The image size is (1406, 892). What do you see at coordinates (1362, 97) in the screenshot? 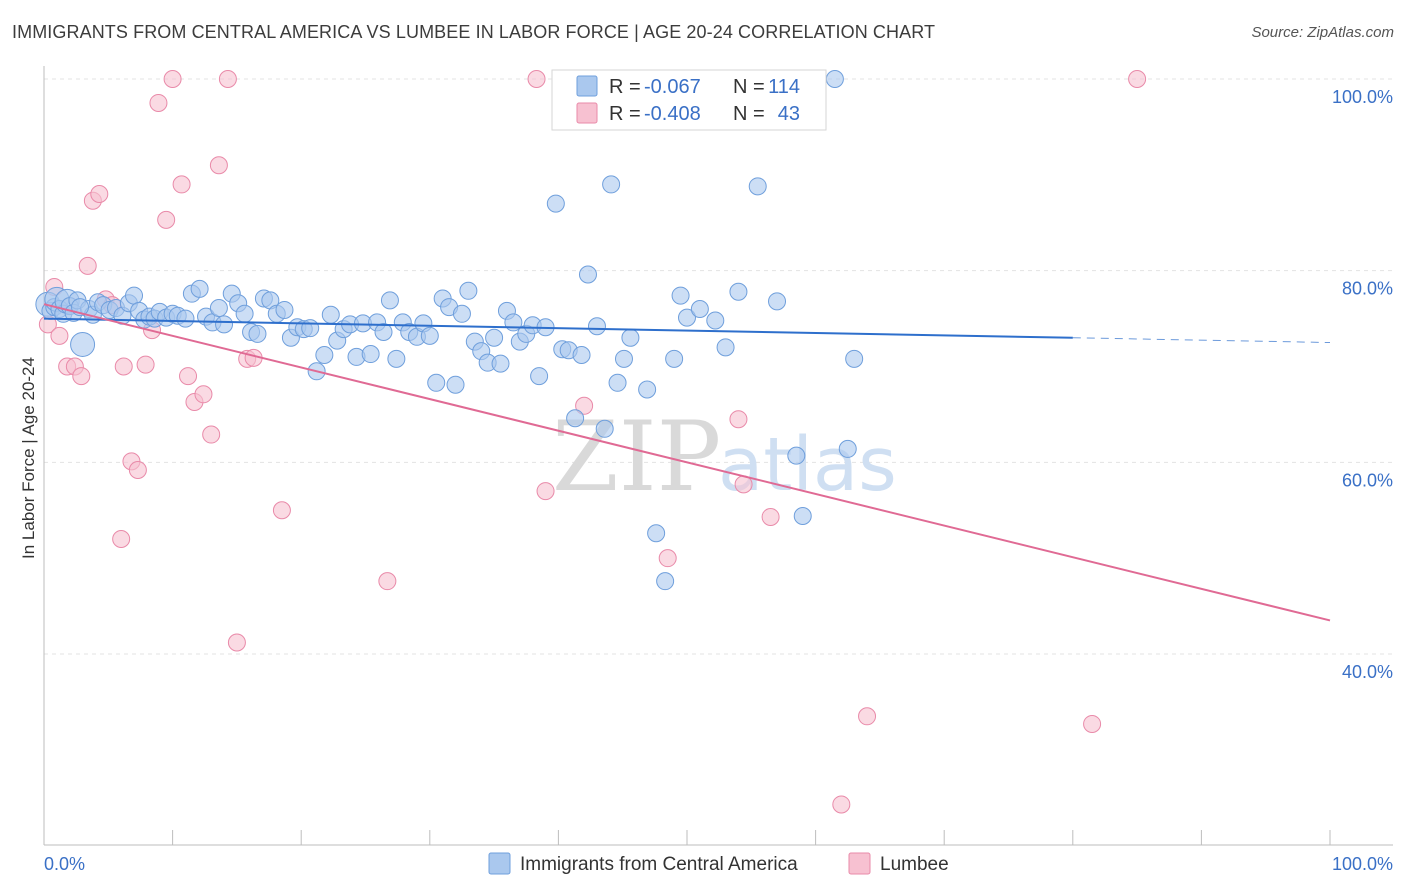
I see `y-tick-label-100: 100.0%` at bounding box center [1362, 97].